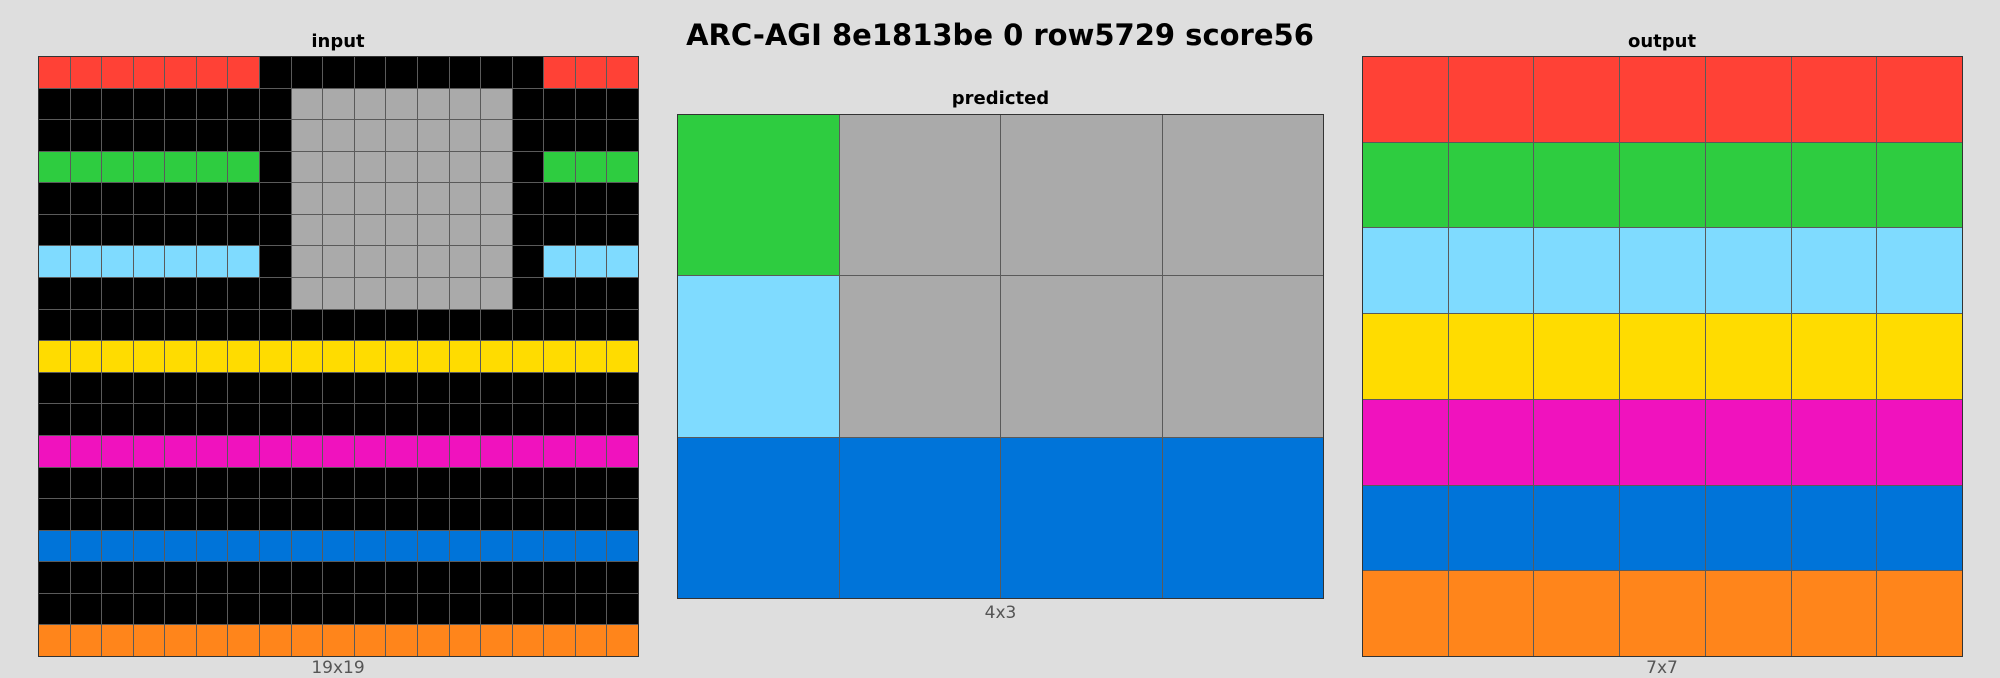 The width and height of the screenshot is (2000, 678). I want to click on output-panel-title: output, so click(1662, 41).